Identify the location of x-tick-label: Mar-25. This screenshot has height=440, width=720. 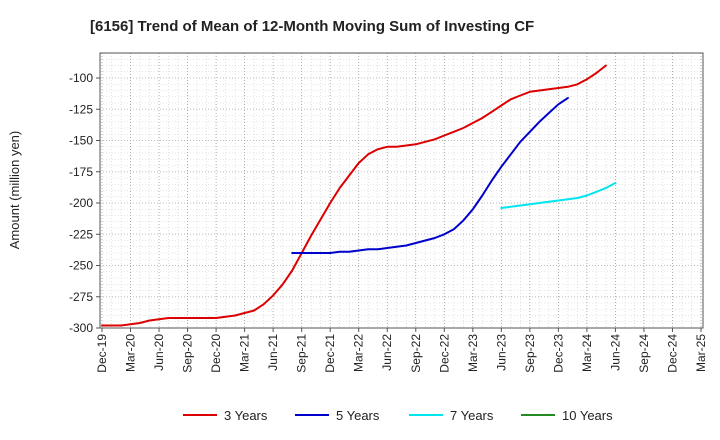
(701, 353).